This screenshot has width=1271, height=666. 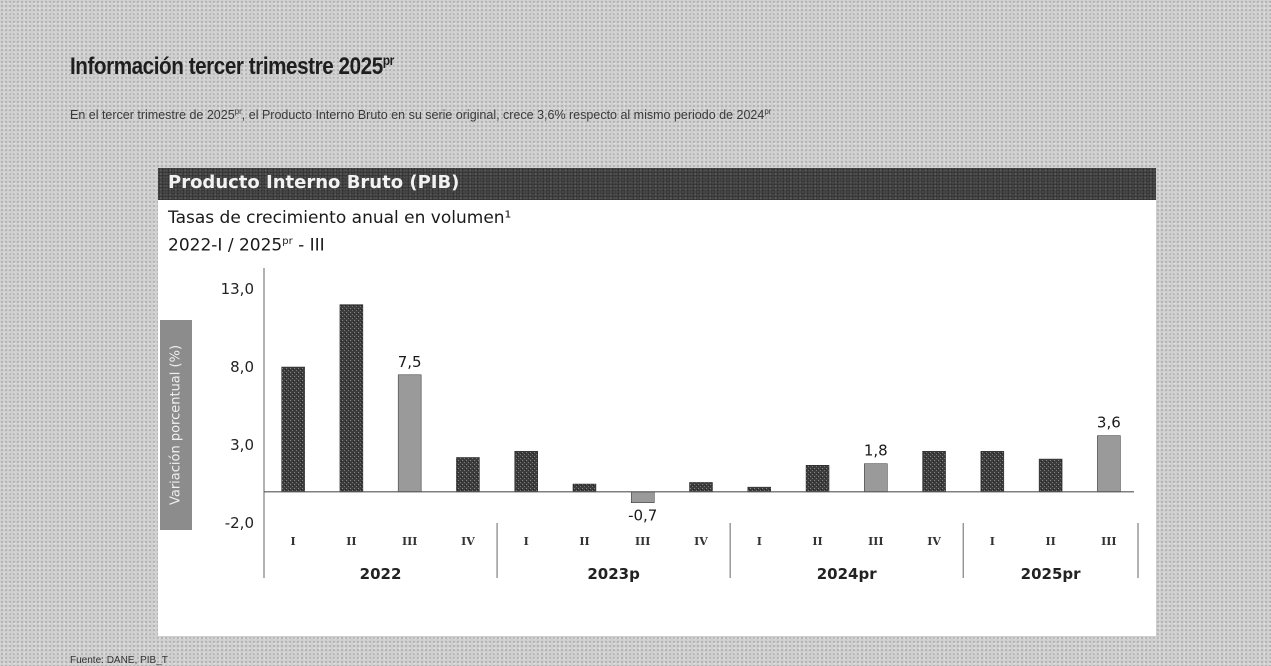 What do you see at coordinates (176, 425) in the screenshot?
I see `y-axis-label-box: Variación porcentual (%)` at bounding box center [176, 425].